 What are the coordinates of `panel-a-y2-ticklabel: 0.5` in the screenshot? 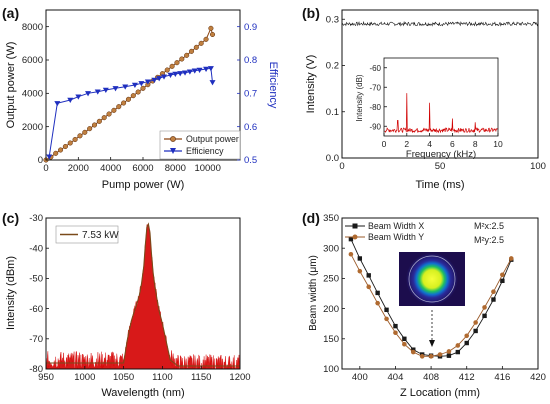 It's located at (250, 160).